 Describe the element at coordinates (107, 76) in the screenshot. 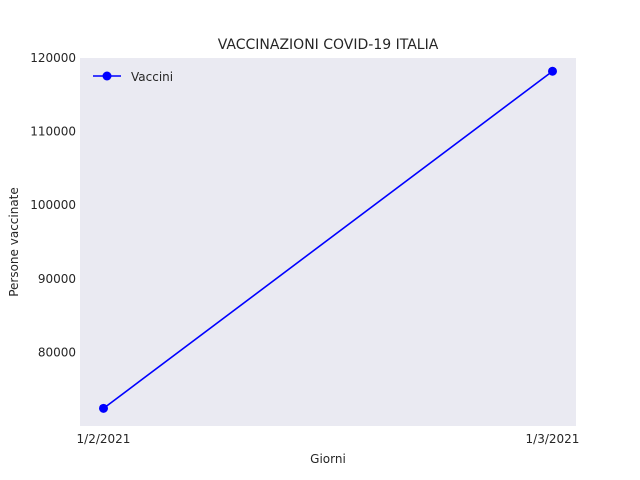

I see `legend-marker-swatch` at that location.